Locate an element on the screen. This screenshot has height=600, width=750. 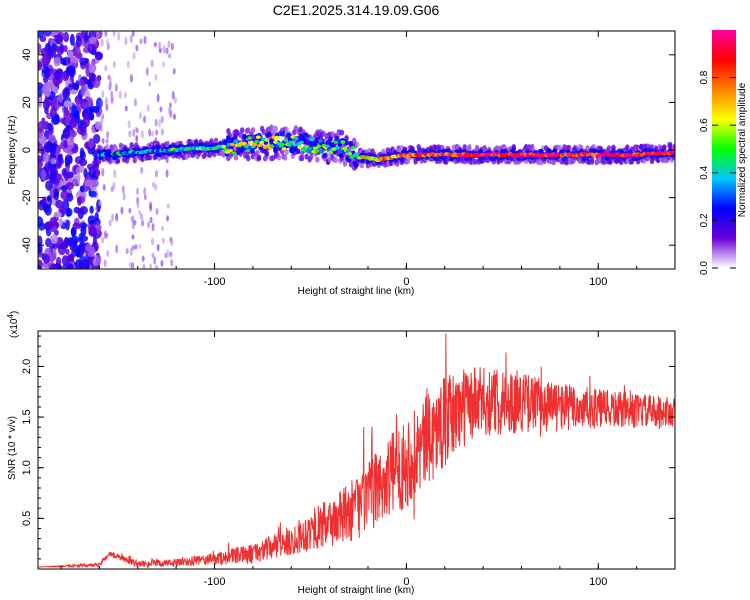
snr-ytick-label: 1.5 is located at coordinates (27, 416).